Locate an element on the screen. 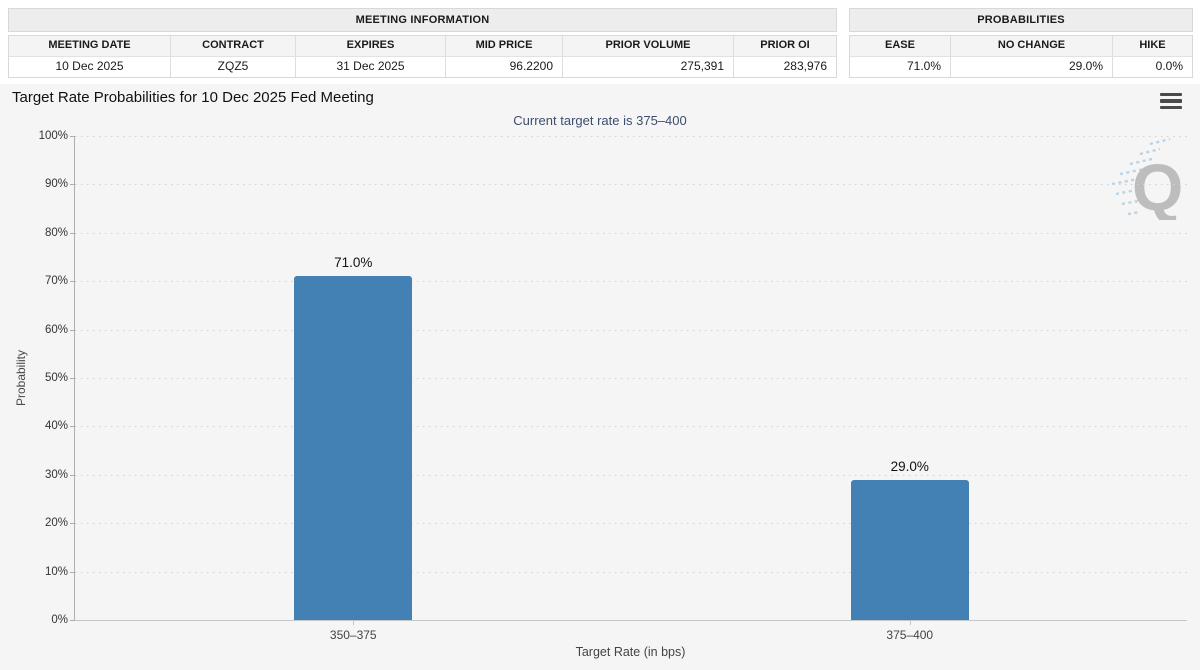 The image size is (1200, 670). col-prior-volume: PRIOR VOLUME is located at coordinates (648, 46).